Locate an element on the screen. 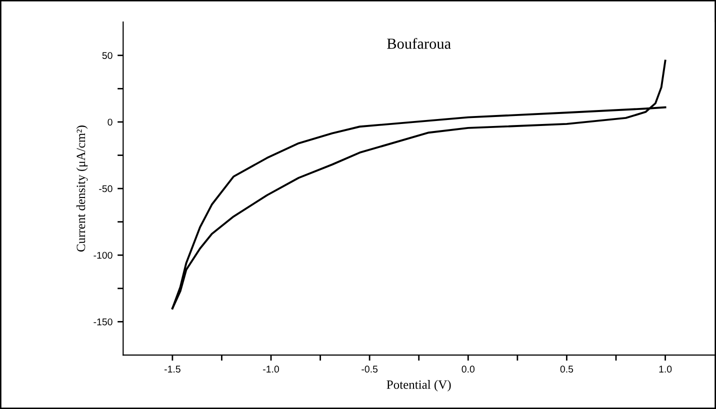  y-tick-label: -50 is located at coordinates (105, 188).